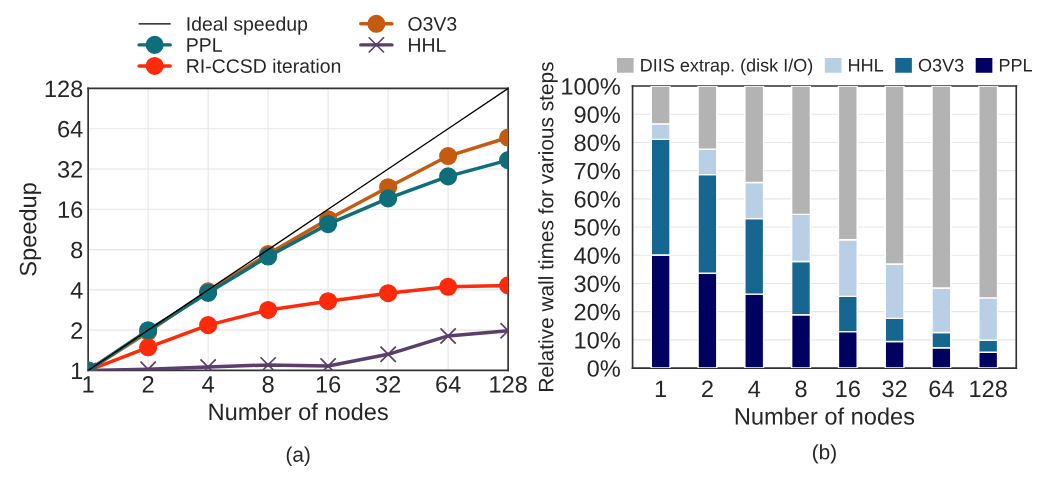  What do you see at coordinates (77, 371) in the screenshot?
I see `y-tick-label: 1` at bounding box center [77, 371].